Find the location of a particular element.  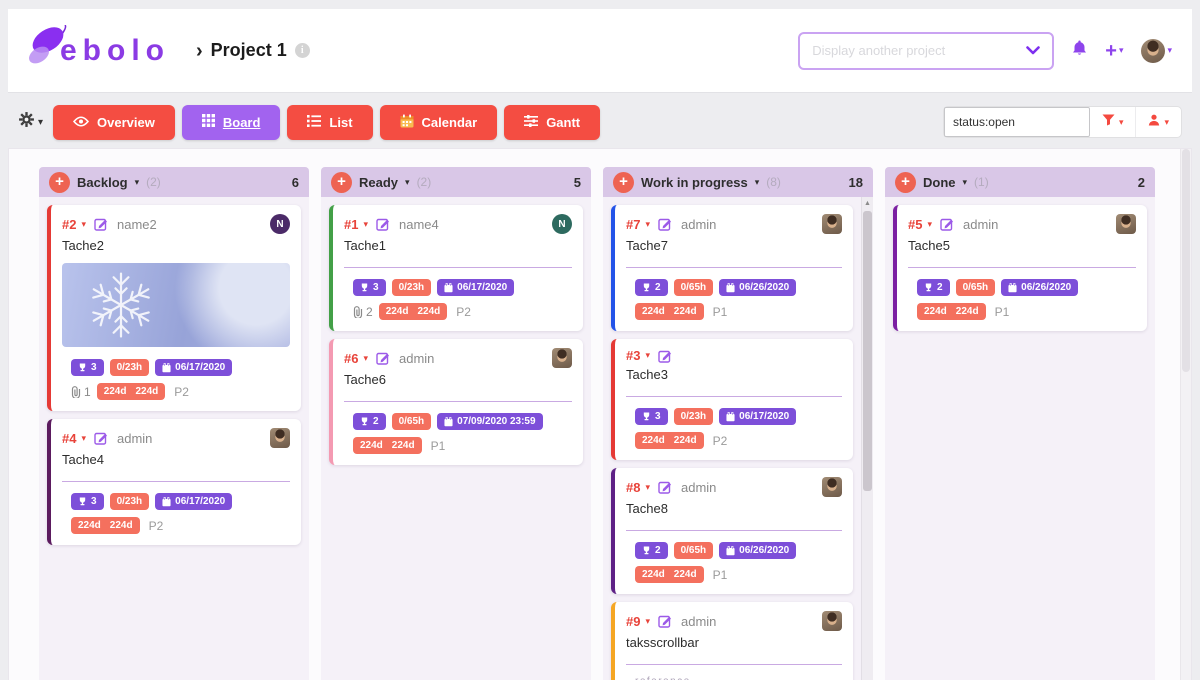

task-id: #4 is located at coordinates (69, 438).